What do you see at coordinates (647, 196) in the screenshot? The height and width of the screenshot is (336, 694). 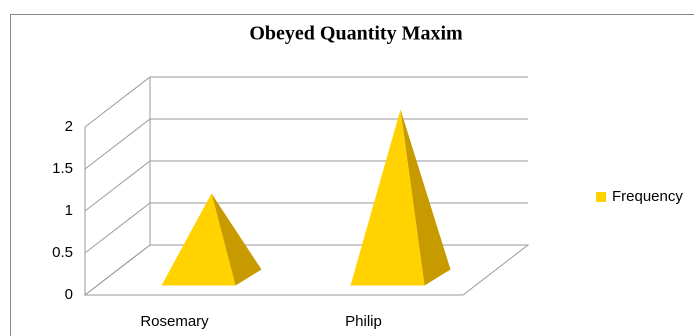 I see `legend-label: Frequency` at bounding box center [647, 196].